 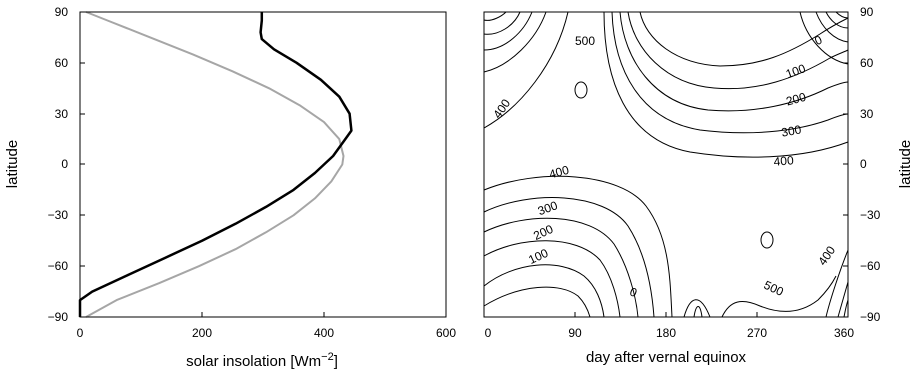 I want to click on left-xtick-label: 0, so click(x=80, y=333).